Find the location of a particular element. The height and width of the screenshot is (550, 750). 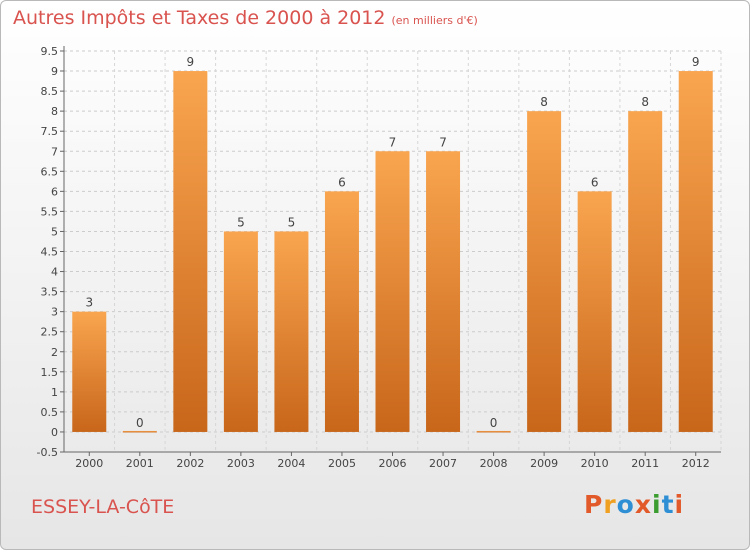

y-tick-label: 4.5 is located at coordinates (50, 252).